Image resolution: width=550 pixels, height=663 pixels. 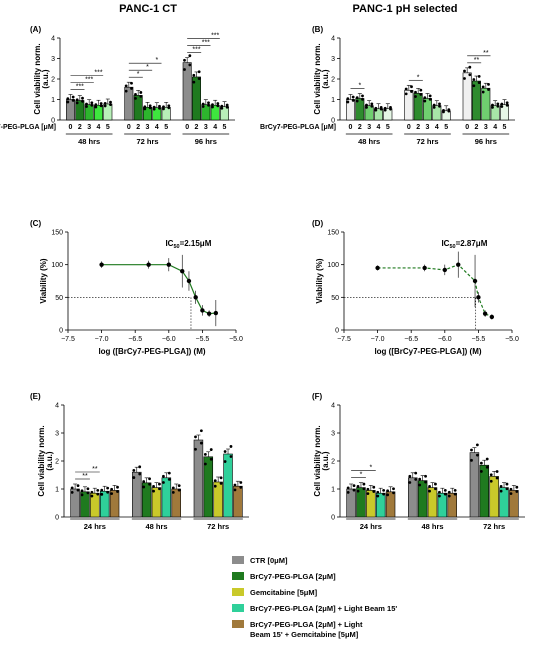 What do you see at coordinates (89, 127) in the screenshot?
I see `dose-tick-label: 3` at bounding box center [89, 127].